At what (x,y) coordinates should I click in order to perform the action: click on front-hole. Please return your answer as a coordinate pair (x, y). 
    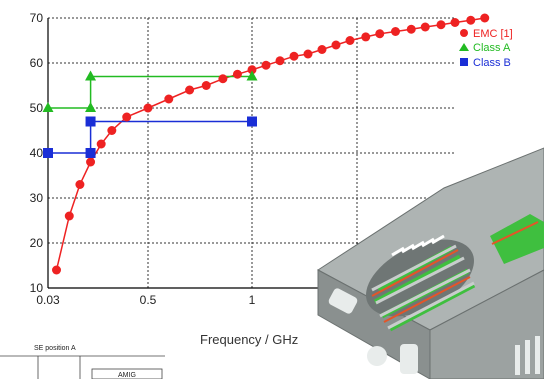
    Looking at the image, I should click on (377, 356).